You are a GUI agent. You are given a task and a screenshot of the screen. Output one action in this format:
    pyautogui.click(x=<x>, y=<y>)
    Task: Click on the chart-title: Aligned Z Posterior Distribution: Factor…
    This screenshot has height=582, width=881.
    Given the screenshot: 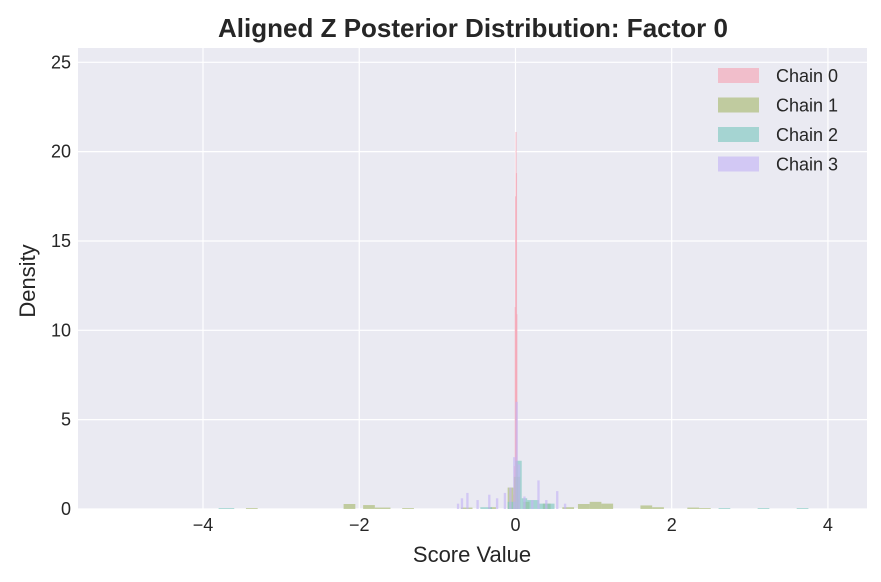 What is the action you would take?
    pyautogui.click(x=473, y=28)
    